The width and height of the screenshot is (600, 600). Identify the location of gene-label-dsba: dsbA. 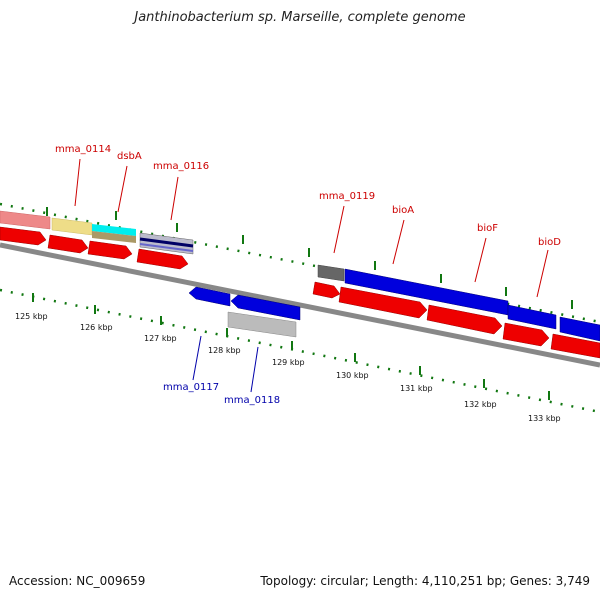
(129, 156).